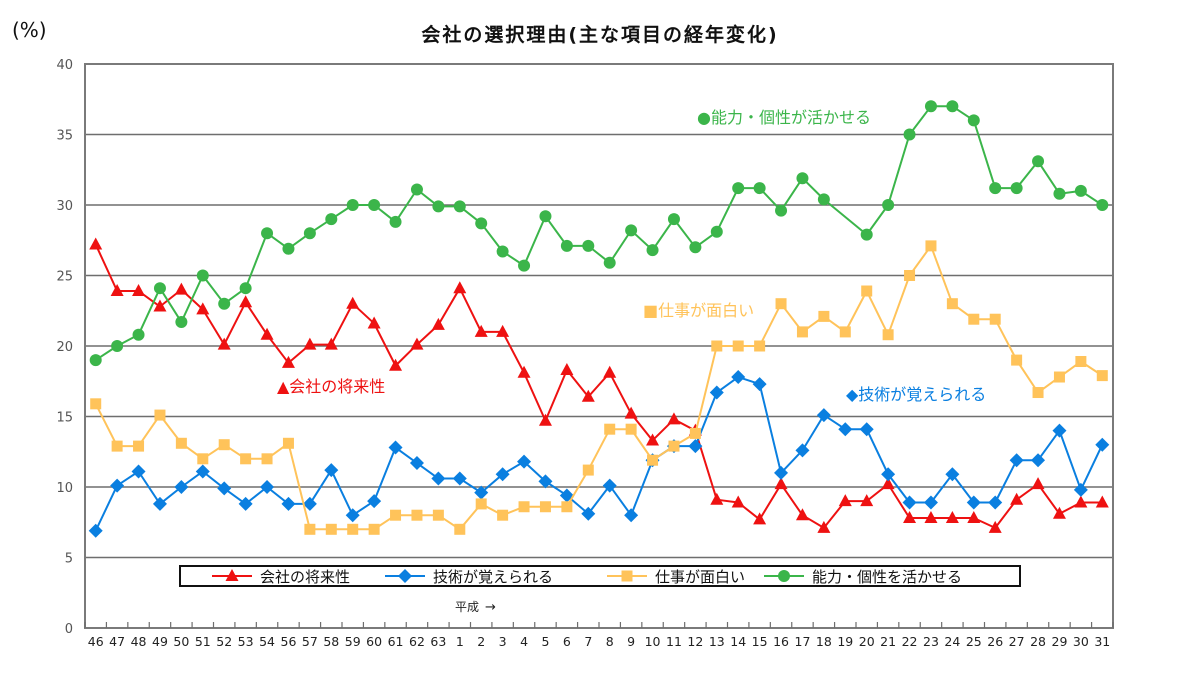 This screenshot has height=674, width=1200. What do you see at coordinates (524, 641) in the screenshot?
I see `x-tick-label: 4` at bounding box center [524, 641].